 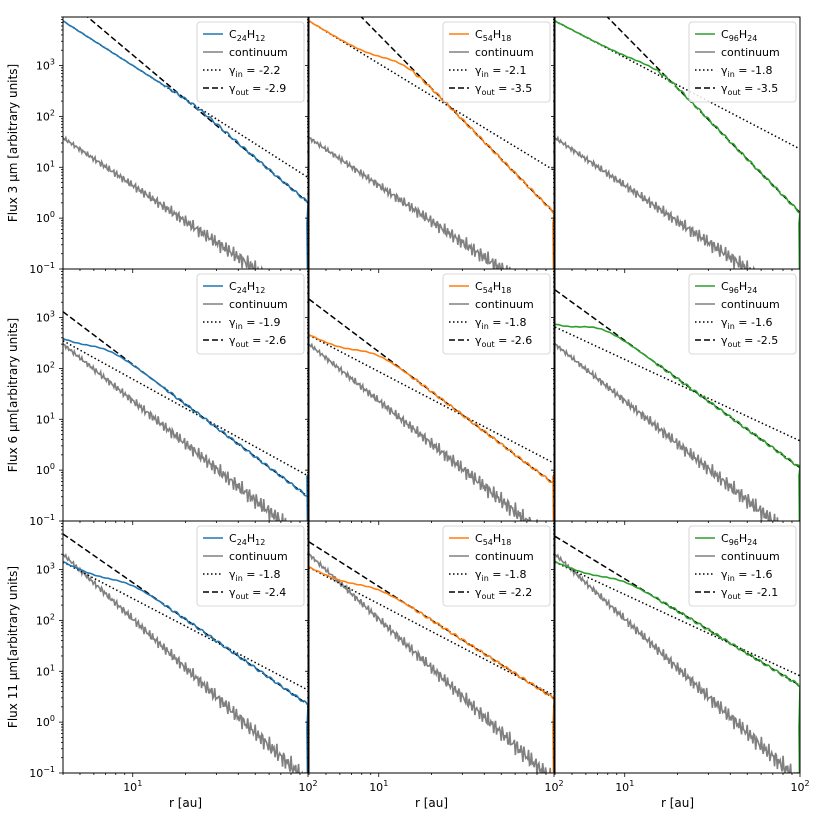 What do you see at coordinates (242, 290) in the screenshot?
I see `legend-species-label-part: 24` at bounding box center [242, 290].